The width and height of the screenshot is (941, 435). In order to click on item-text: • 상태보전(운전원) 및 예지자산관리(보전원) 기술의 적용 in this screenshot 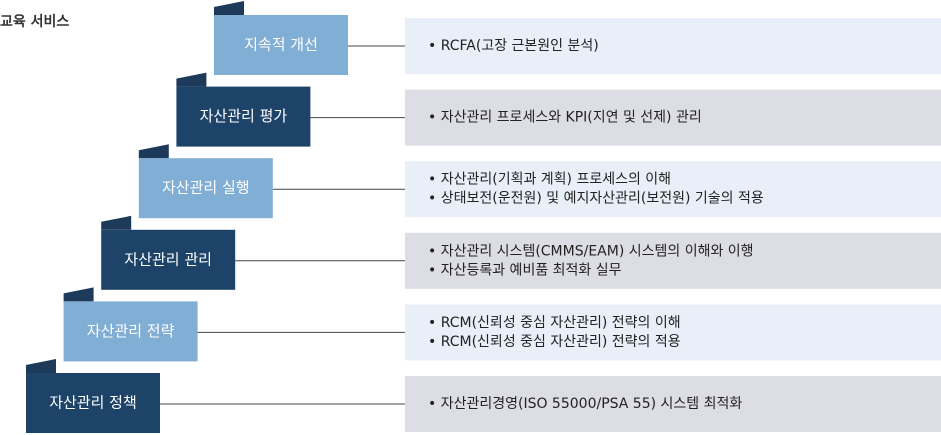, I will do `click(596, 199)`.